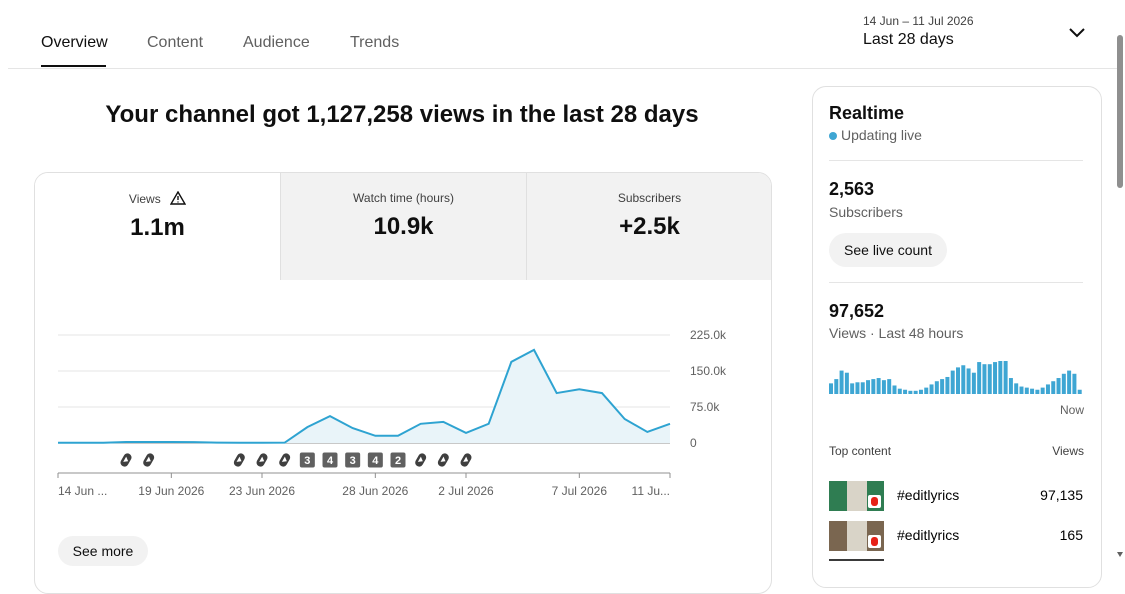 This screenshot has height=594, width=1125. Describe the element at coordinates (888, 250) in the screenshot. I see `live-count-button: See live count` at that location.